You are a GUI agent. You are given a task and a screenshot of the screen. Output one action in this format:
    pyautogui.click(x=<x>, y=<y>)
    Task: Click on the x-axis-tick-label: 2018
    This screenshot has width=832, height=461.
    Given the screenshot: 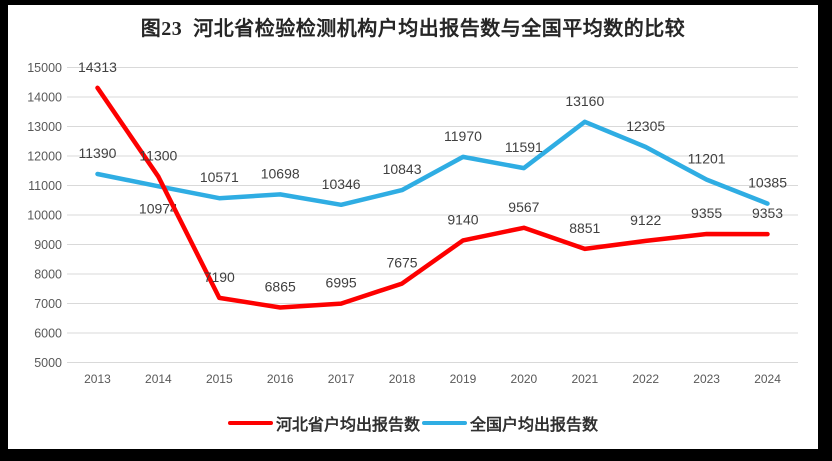 What is the action you would take?
    pyautogui.click(x=402, y=379)
    